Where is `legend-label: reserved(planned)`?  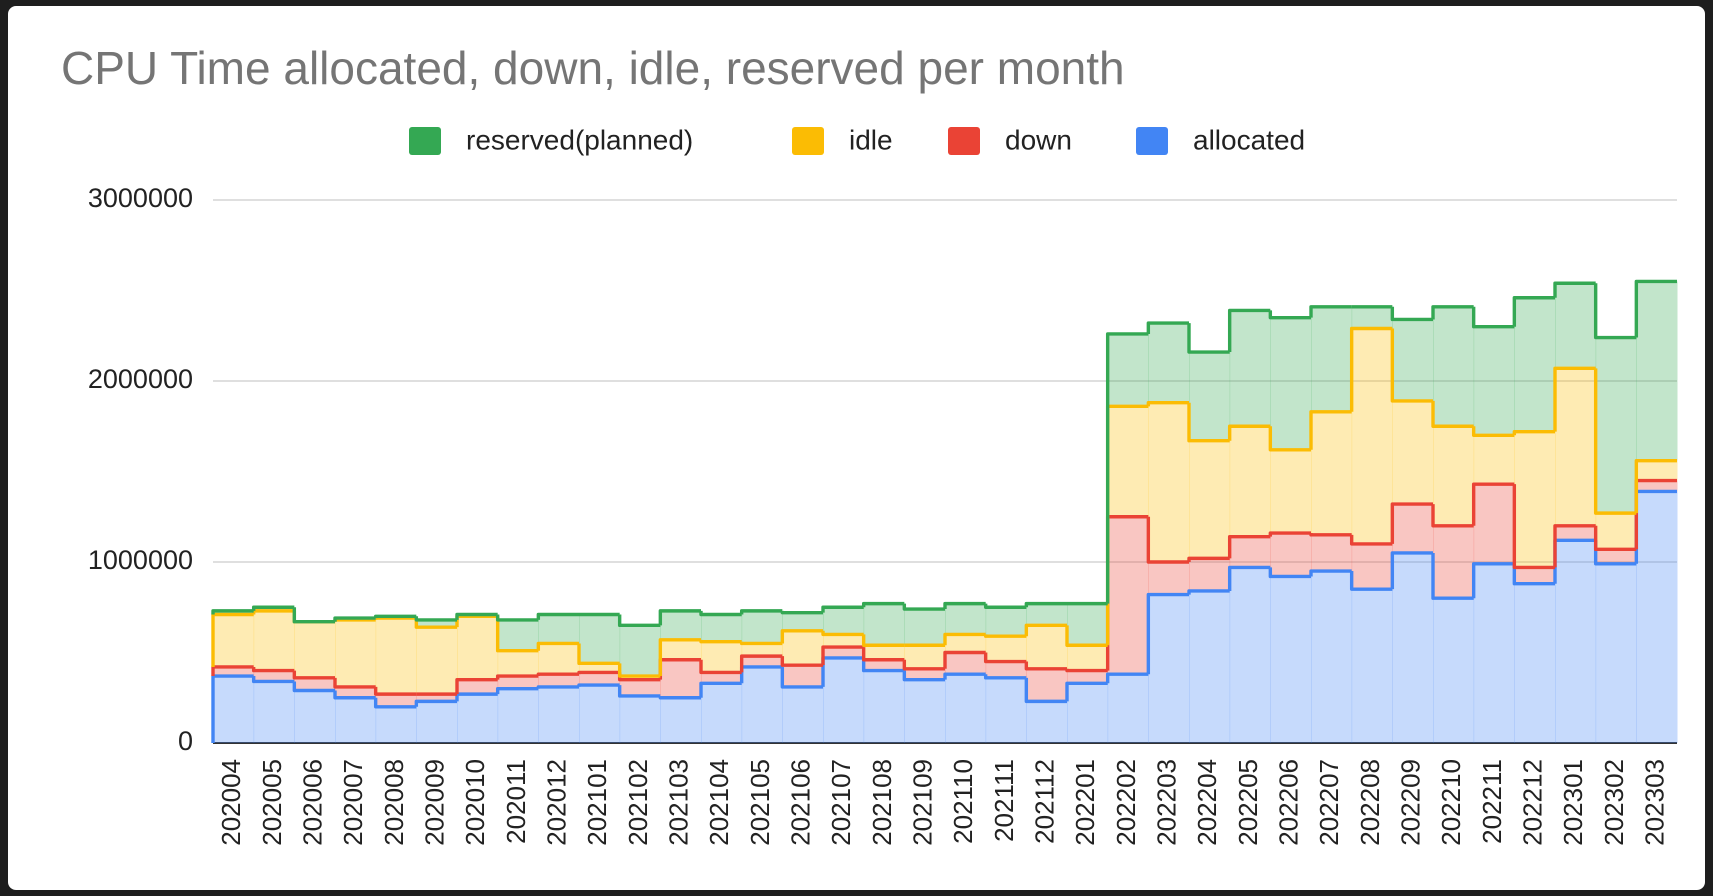 legend-label: reserved(planned) is located at coordinates (579, 139).